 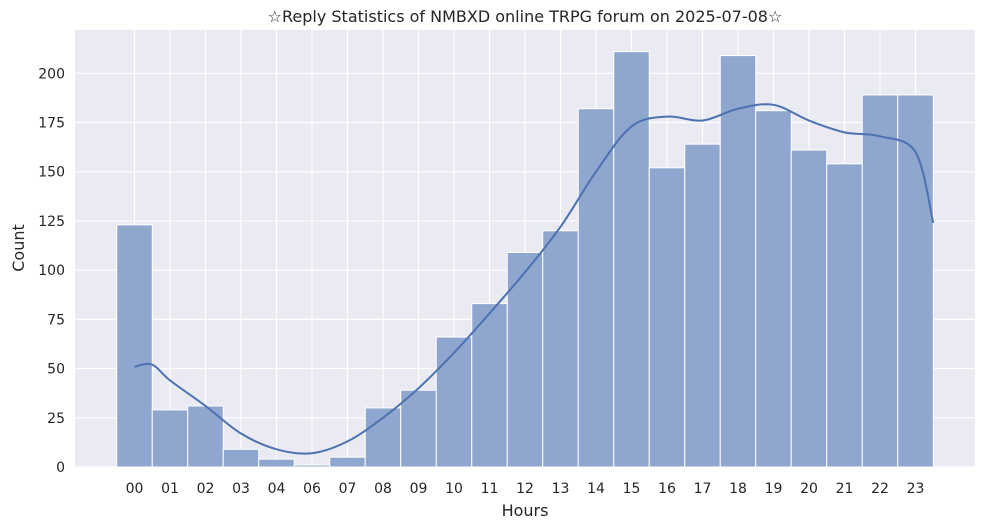 I want to click on x-tick-label: 08, so click(x=383, y=489).